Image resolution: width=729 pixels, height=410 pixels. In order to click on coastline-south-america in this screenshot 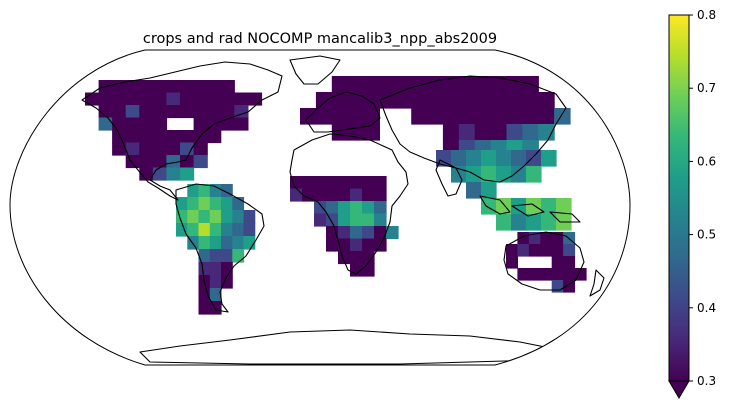, I will do `click(220, 248)`.